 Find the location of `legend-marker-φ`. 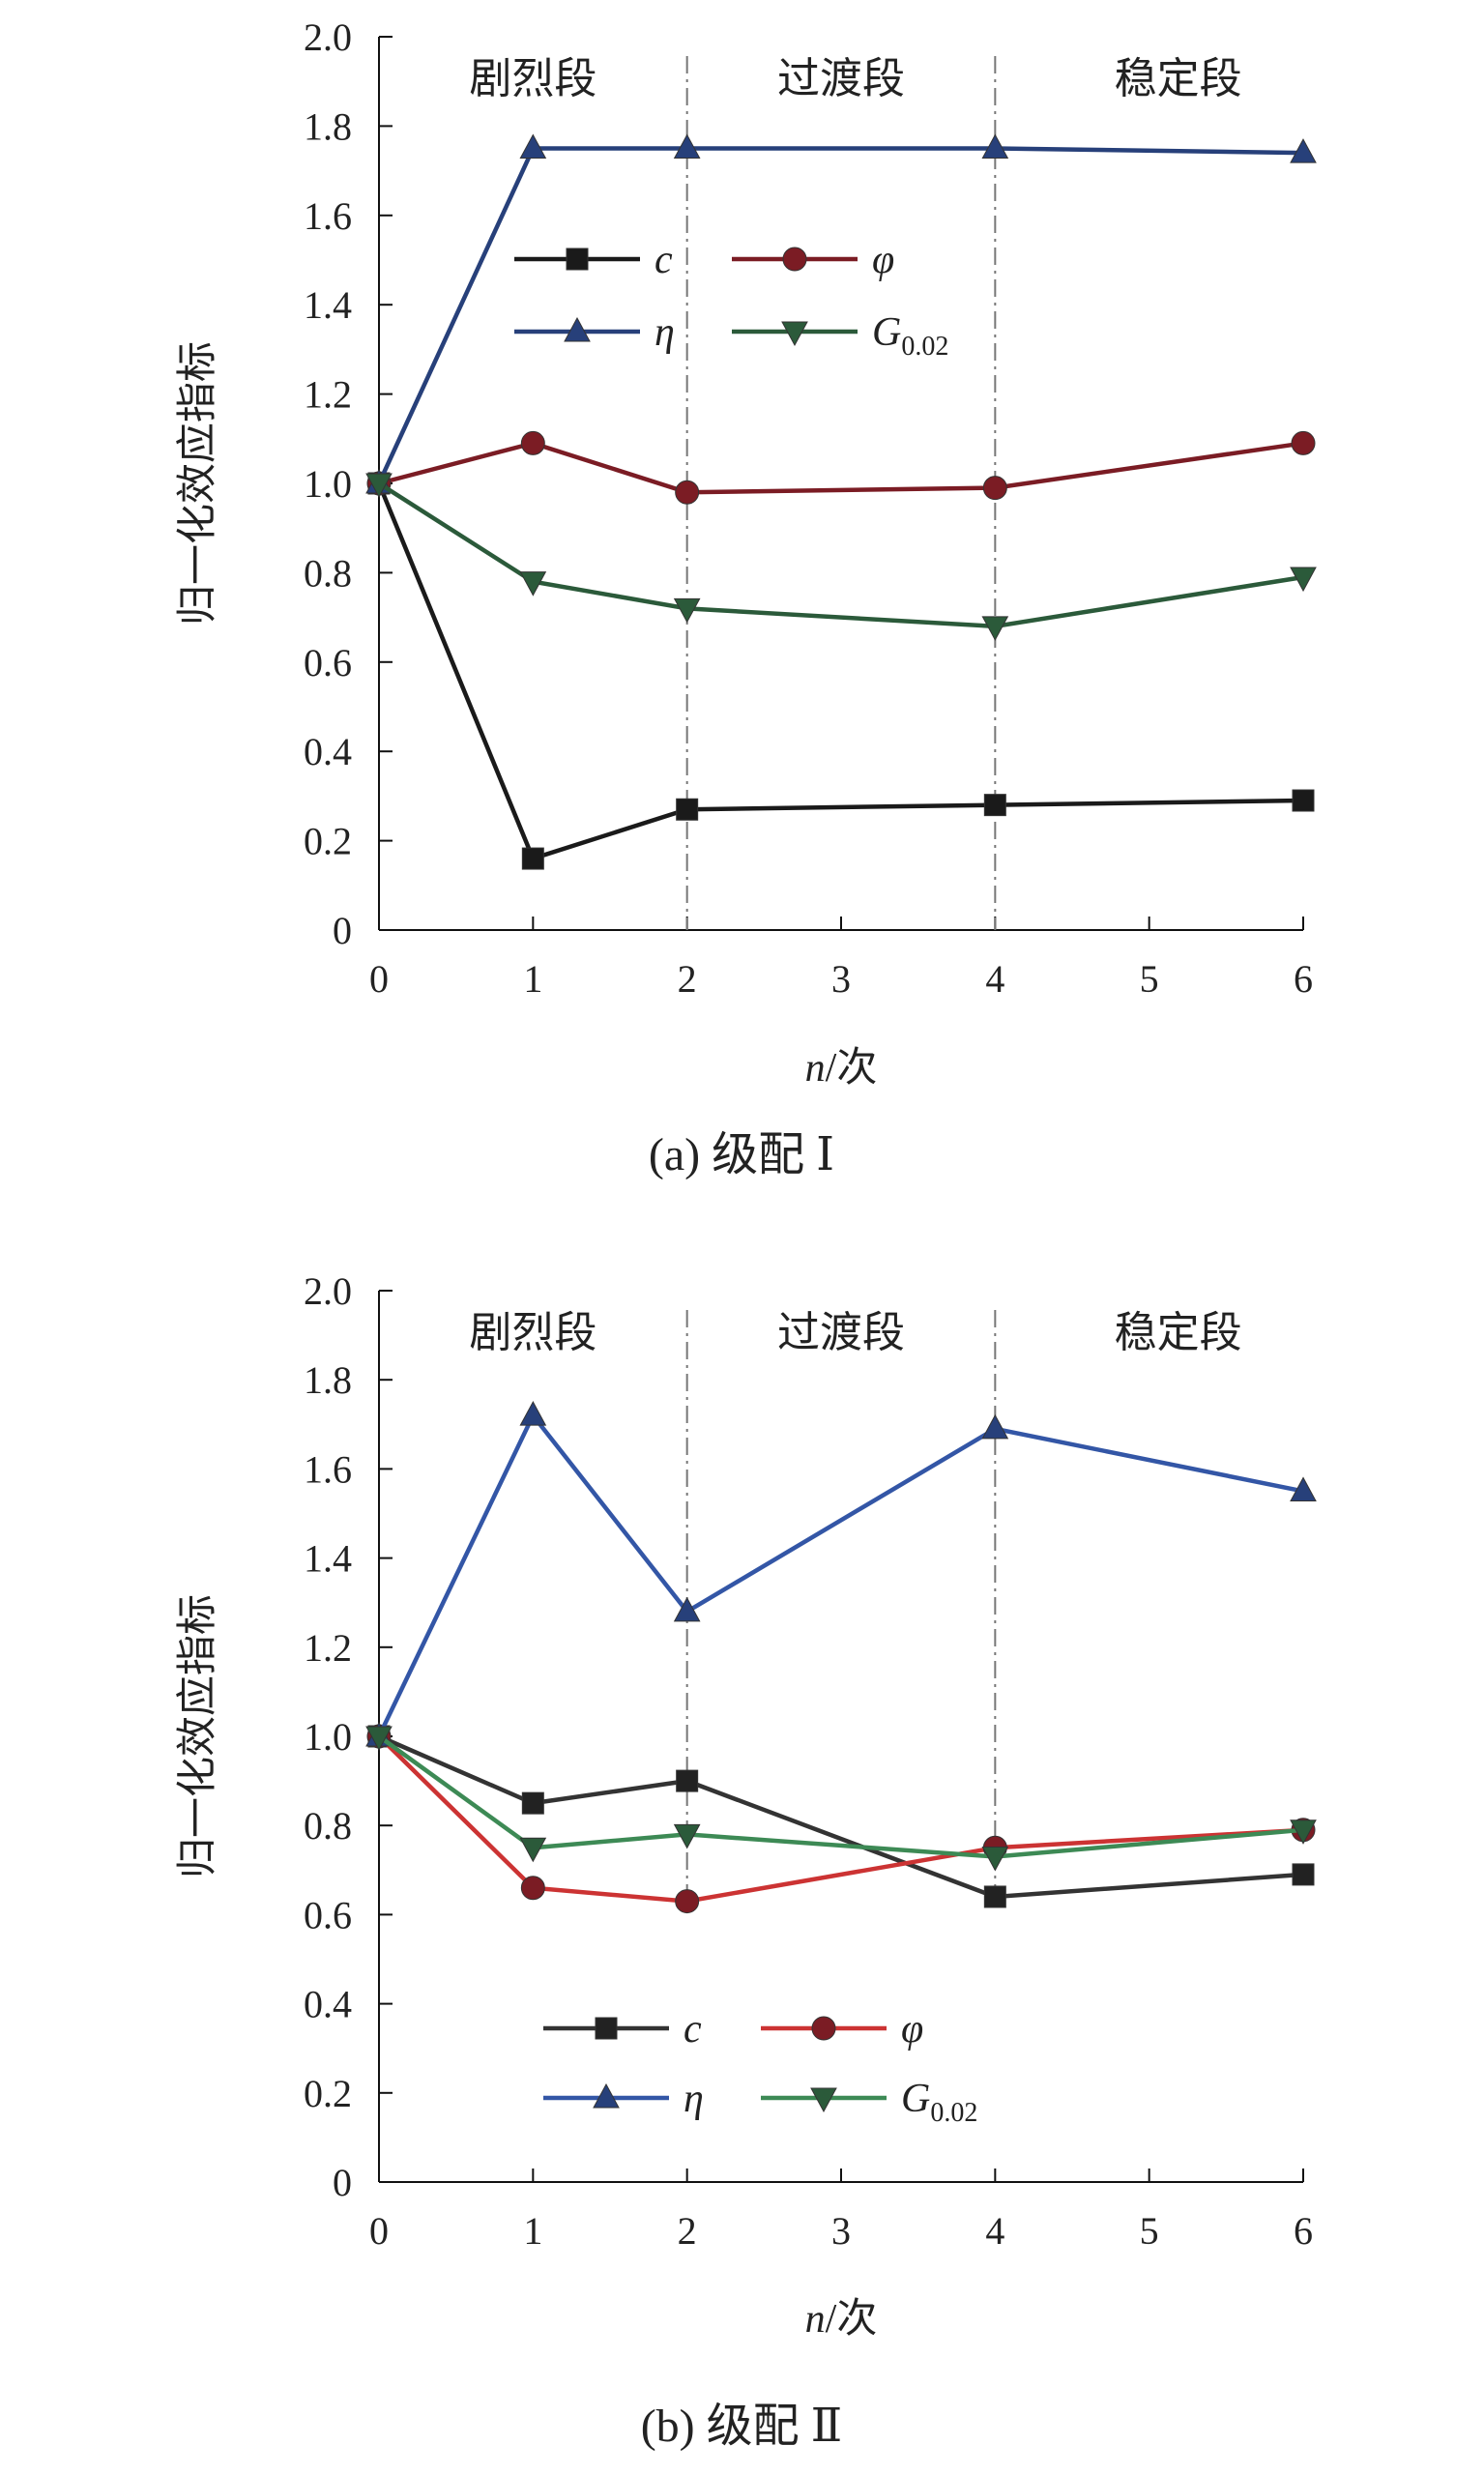

legend-marker-φ is located at coordinates (794, 260).